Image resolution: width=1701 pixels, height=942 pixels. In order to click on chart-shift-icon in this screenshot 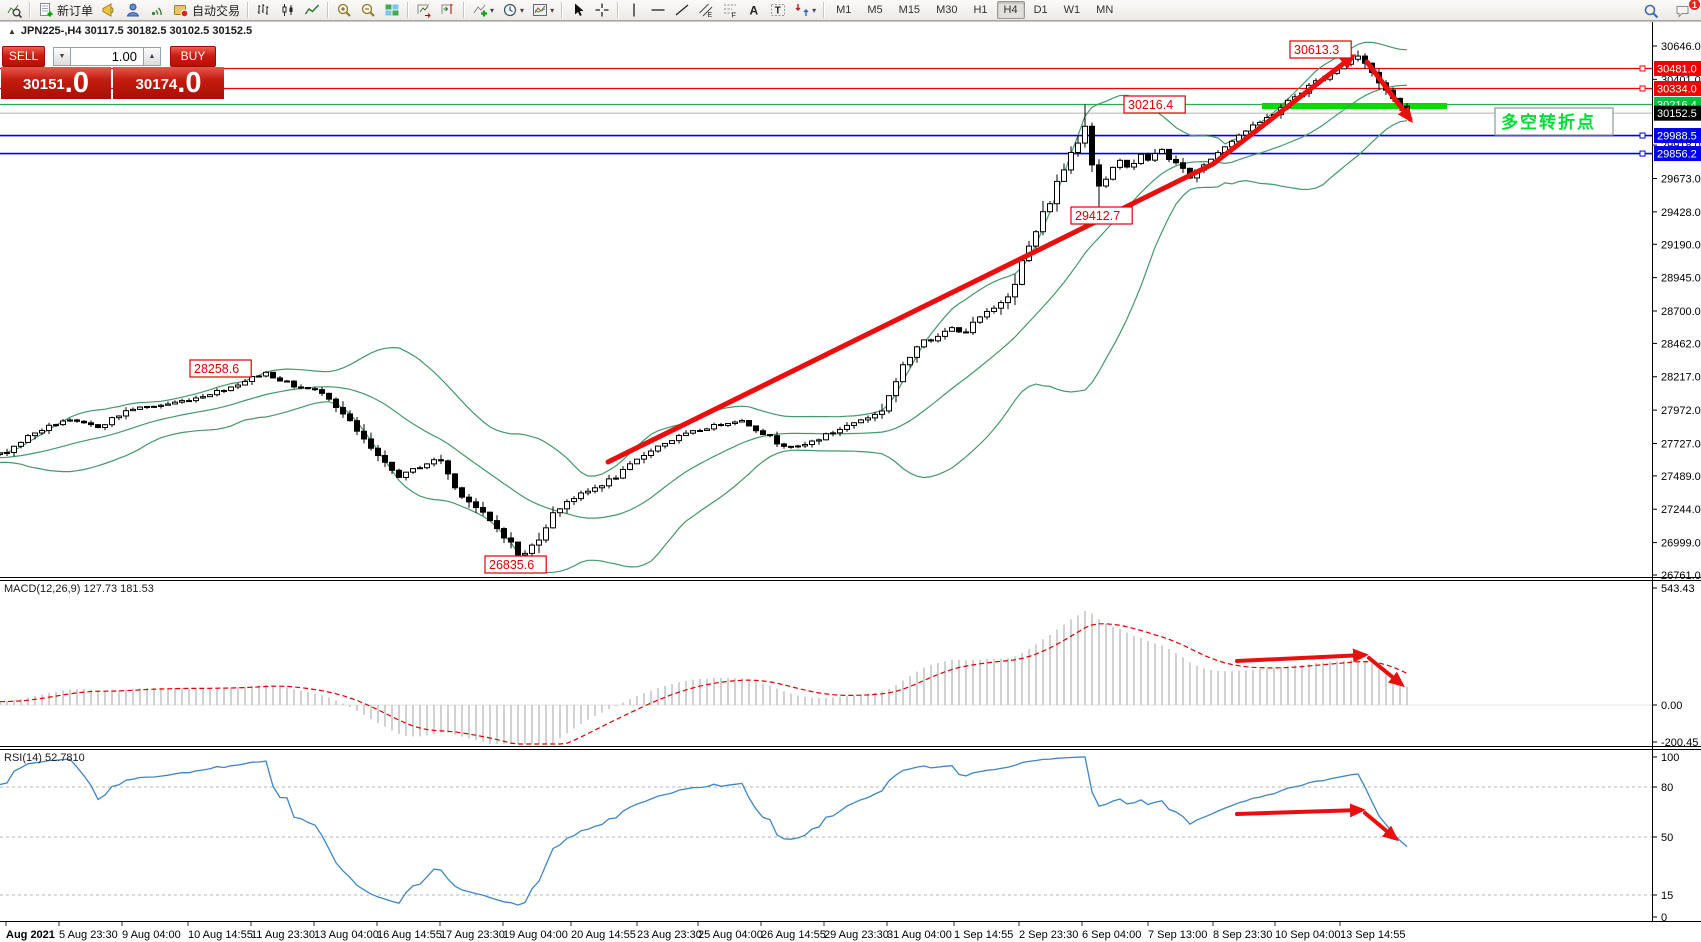, I will do `click(447, 9)`.